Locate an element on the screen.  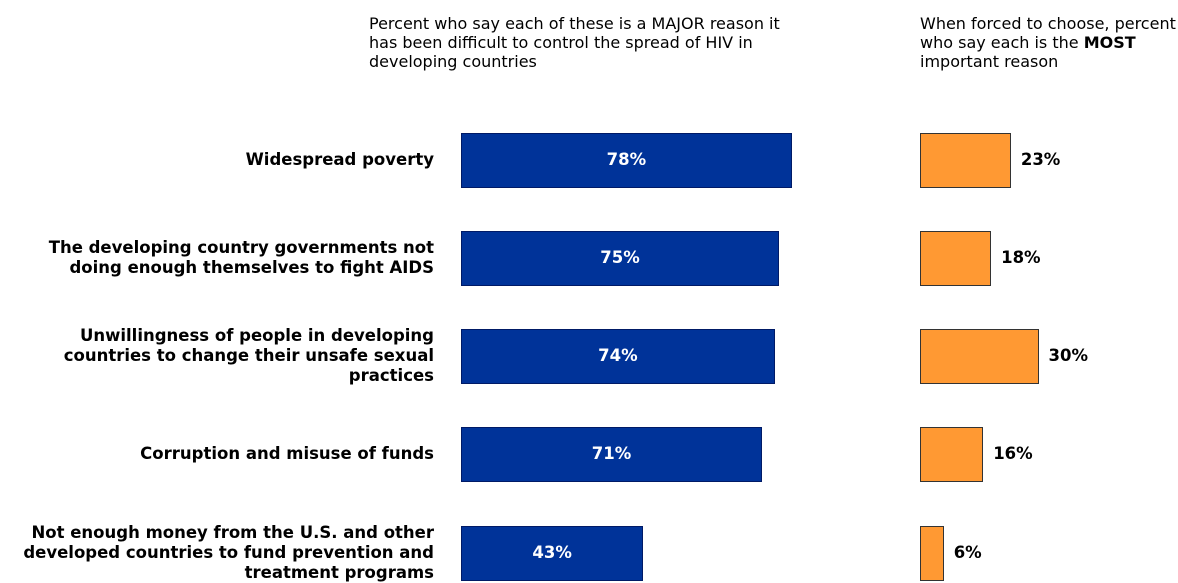
most-header-suffix: important reason is located at coordinates (989, 61).